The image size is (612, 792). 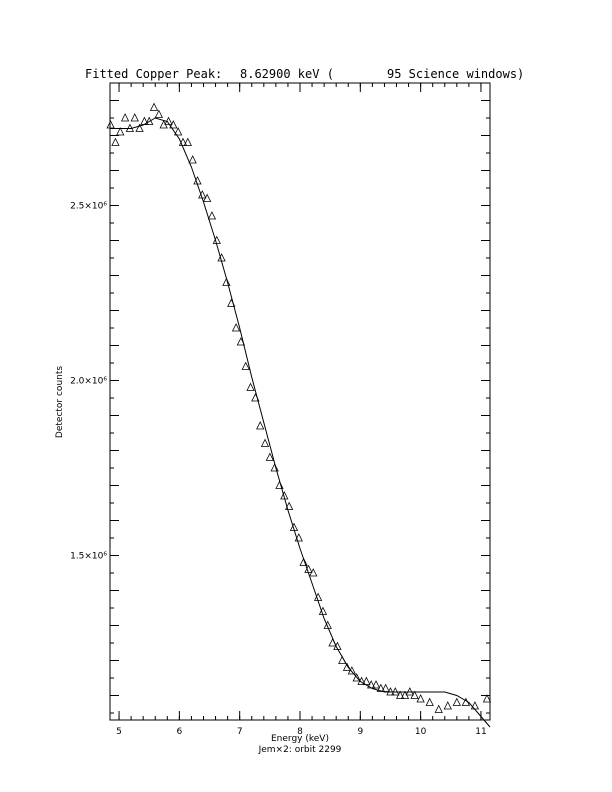 I want to click on x-tick-label: 6, so click(x=179, y=732).